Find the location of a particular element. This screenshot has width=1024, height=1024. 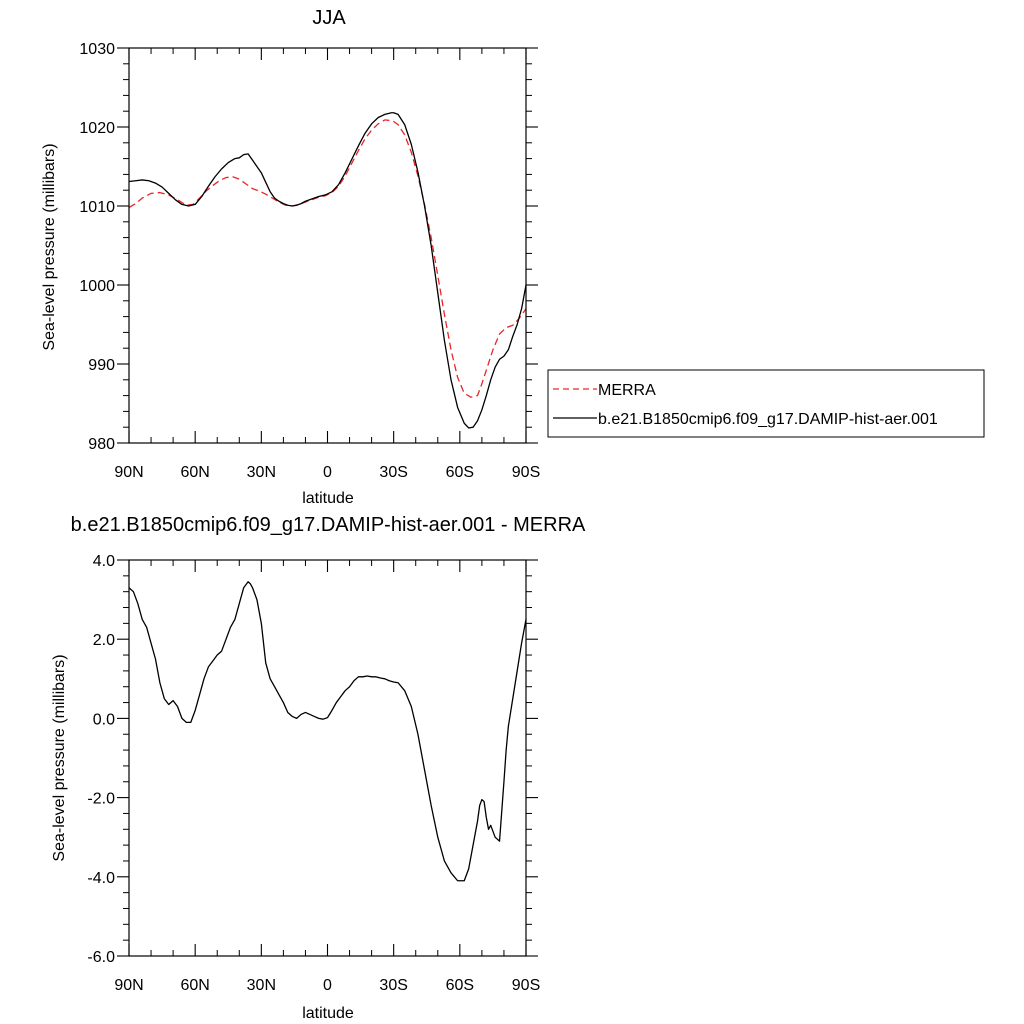

bottom-panel-x-tick-label: 30S is located at coordinates (393, 985).